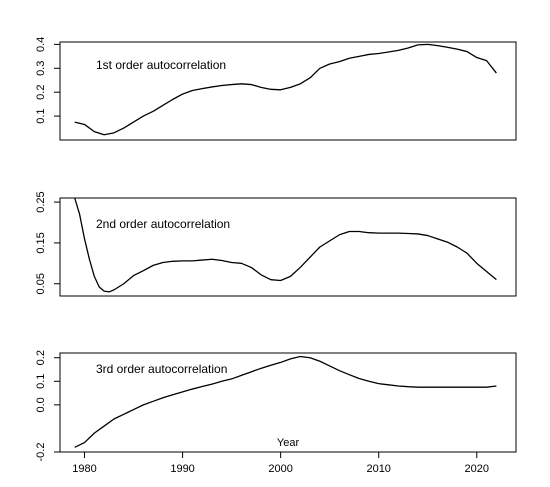 Image resolution: width=550 pixels, height=487 pixels. Describe the element at coordinates (280, 469) in the screenshot. I see `x-axis-tick-label: 2000` at that location.